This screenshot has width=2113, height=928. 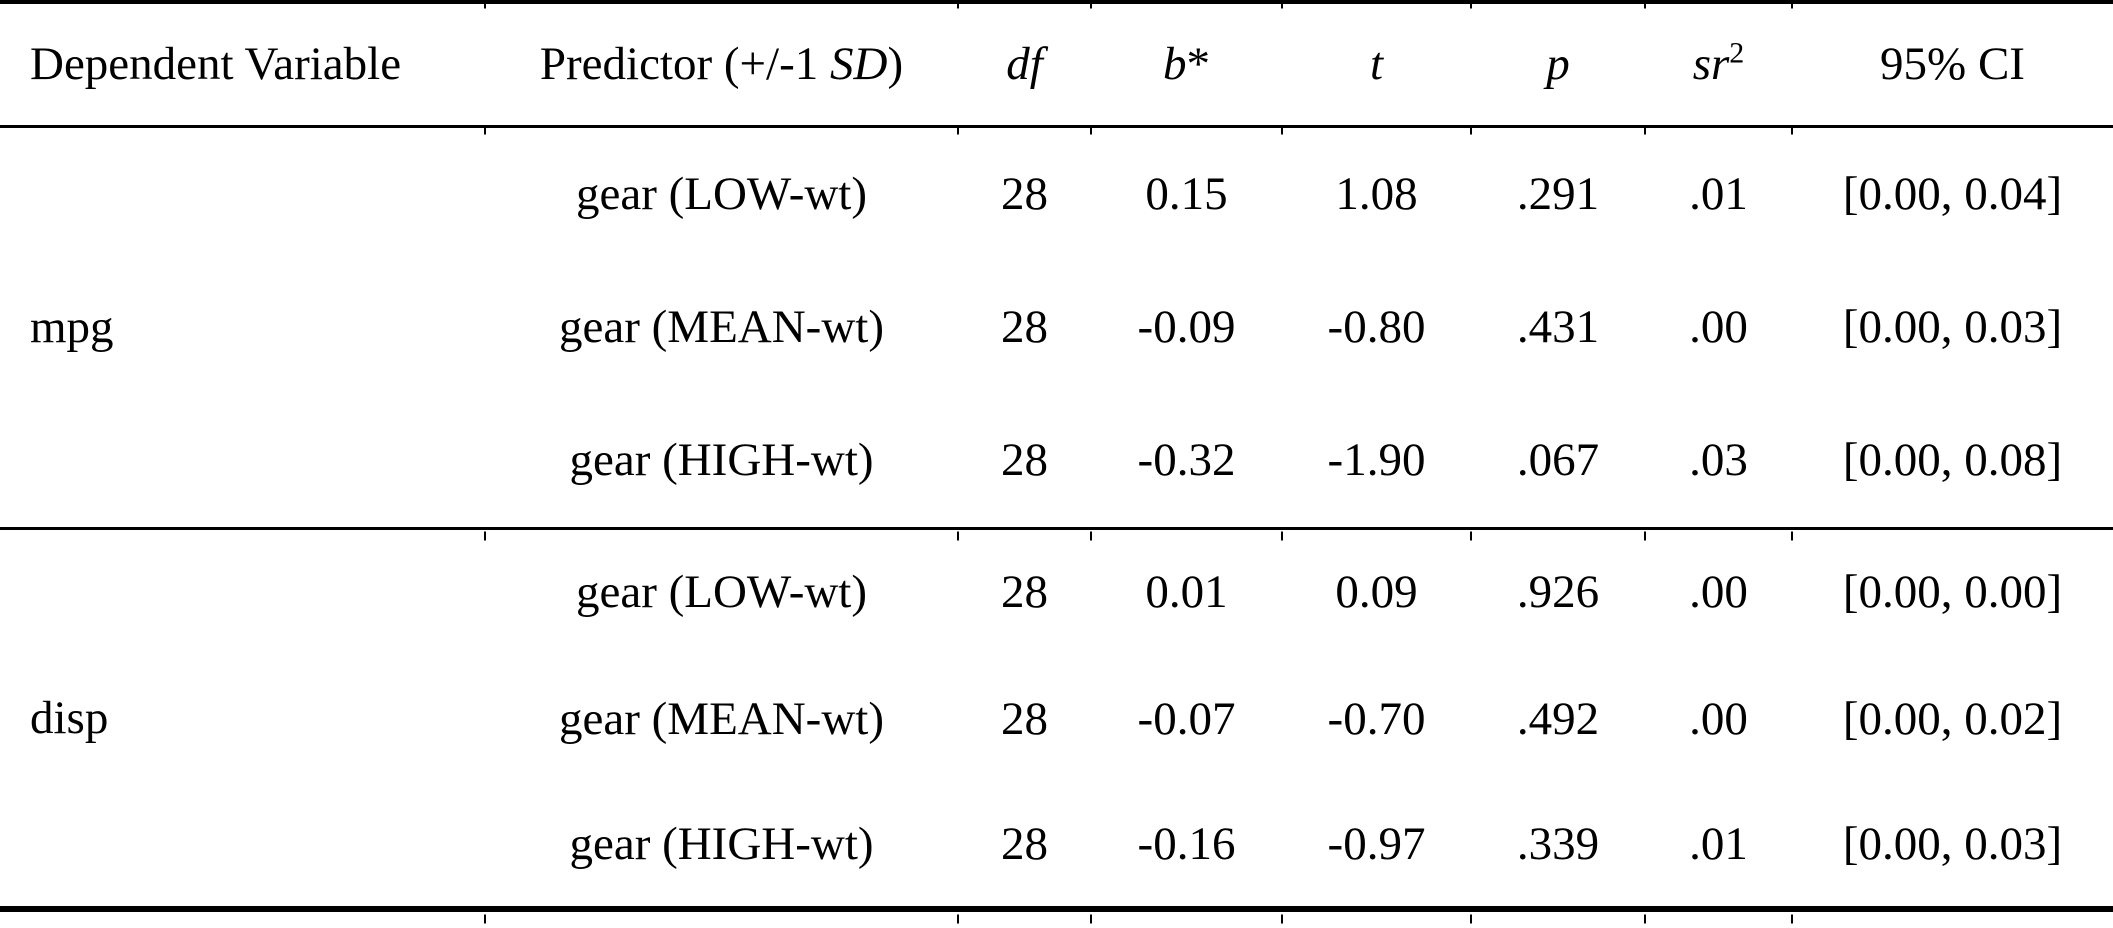 I want to click on header-95ci-label: 95% CI, so click(x=1952, y=64).